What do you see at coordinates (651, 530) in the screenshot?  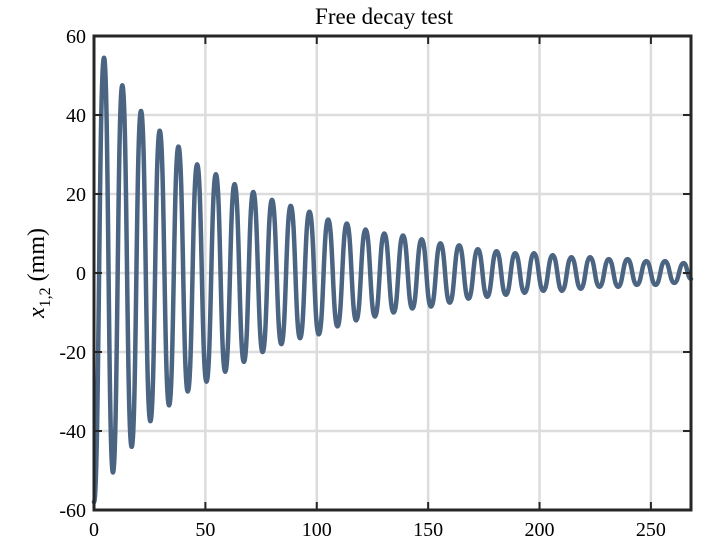 I see `x-tick-label: 250` at bounding box center [651, 530].